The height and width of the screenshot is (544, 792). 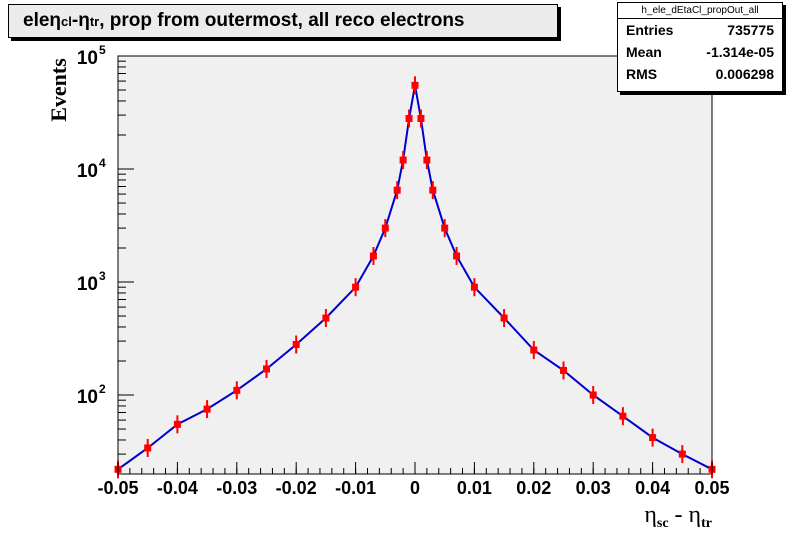 What do you see at coordinates (593, 488) in the screenshot?
I see `x-tick-label: 0.03` at bounding box center [593, 488].